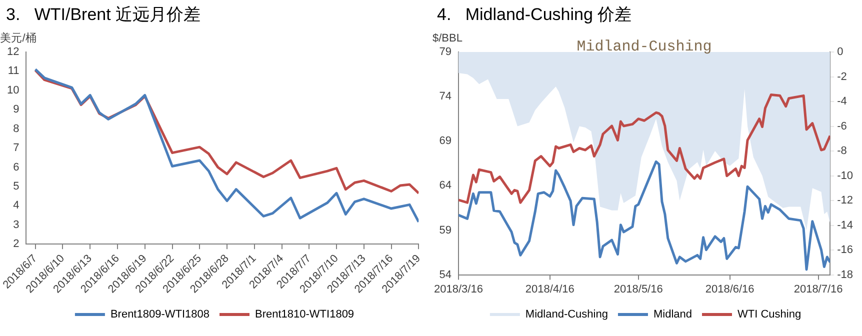  I want to click on x-tick-label: 2018/7/16, so click(818, 289).